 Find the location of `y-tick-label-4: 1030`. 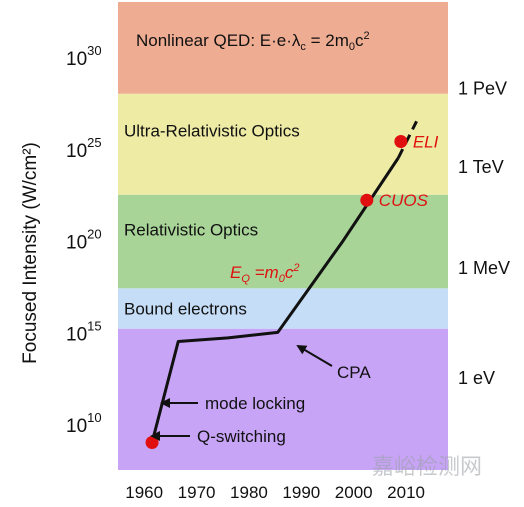

y-tick-label-4: 1030 is located at coordinates (84, 56).